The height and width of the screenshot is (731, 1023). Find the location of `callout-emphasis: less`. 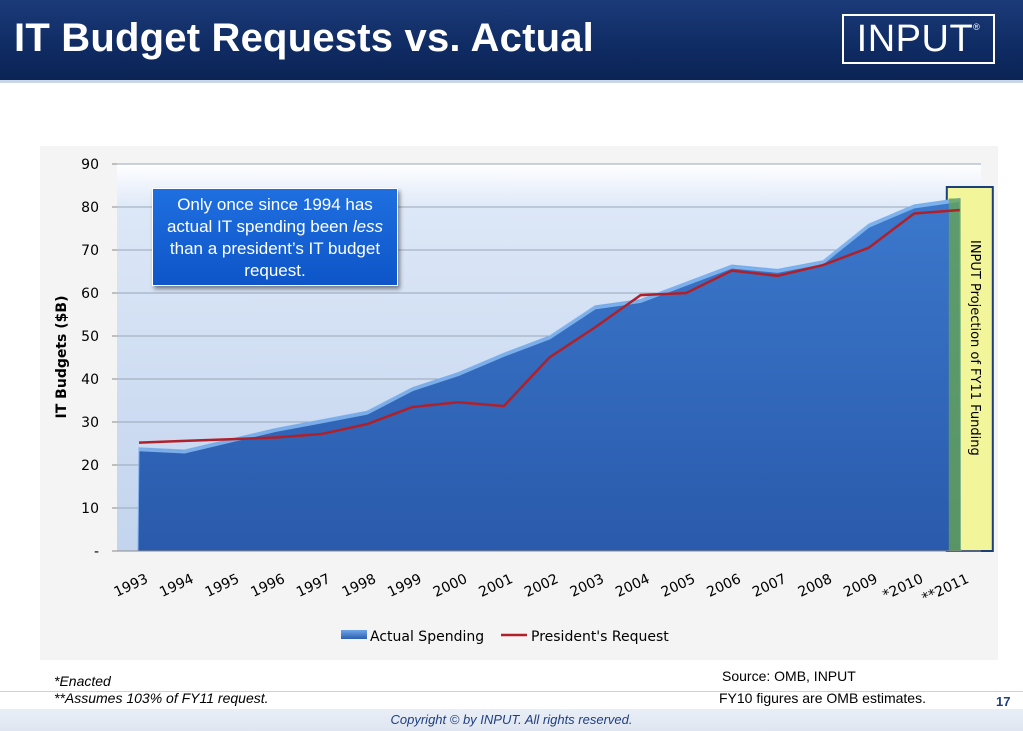

callout-emphasis: less is located at coordinates (368, 226).